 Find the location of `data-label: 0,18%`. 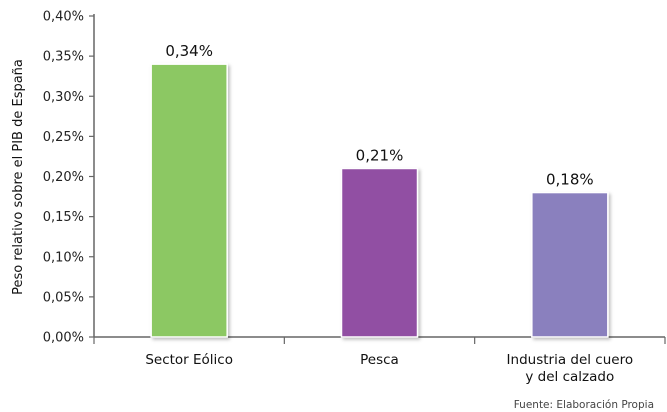

data-label: 0,18% is located at coordinates (570, 180).